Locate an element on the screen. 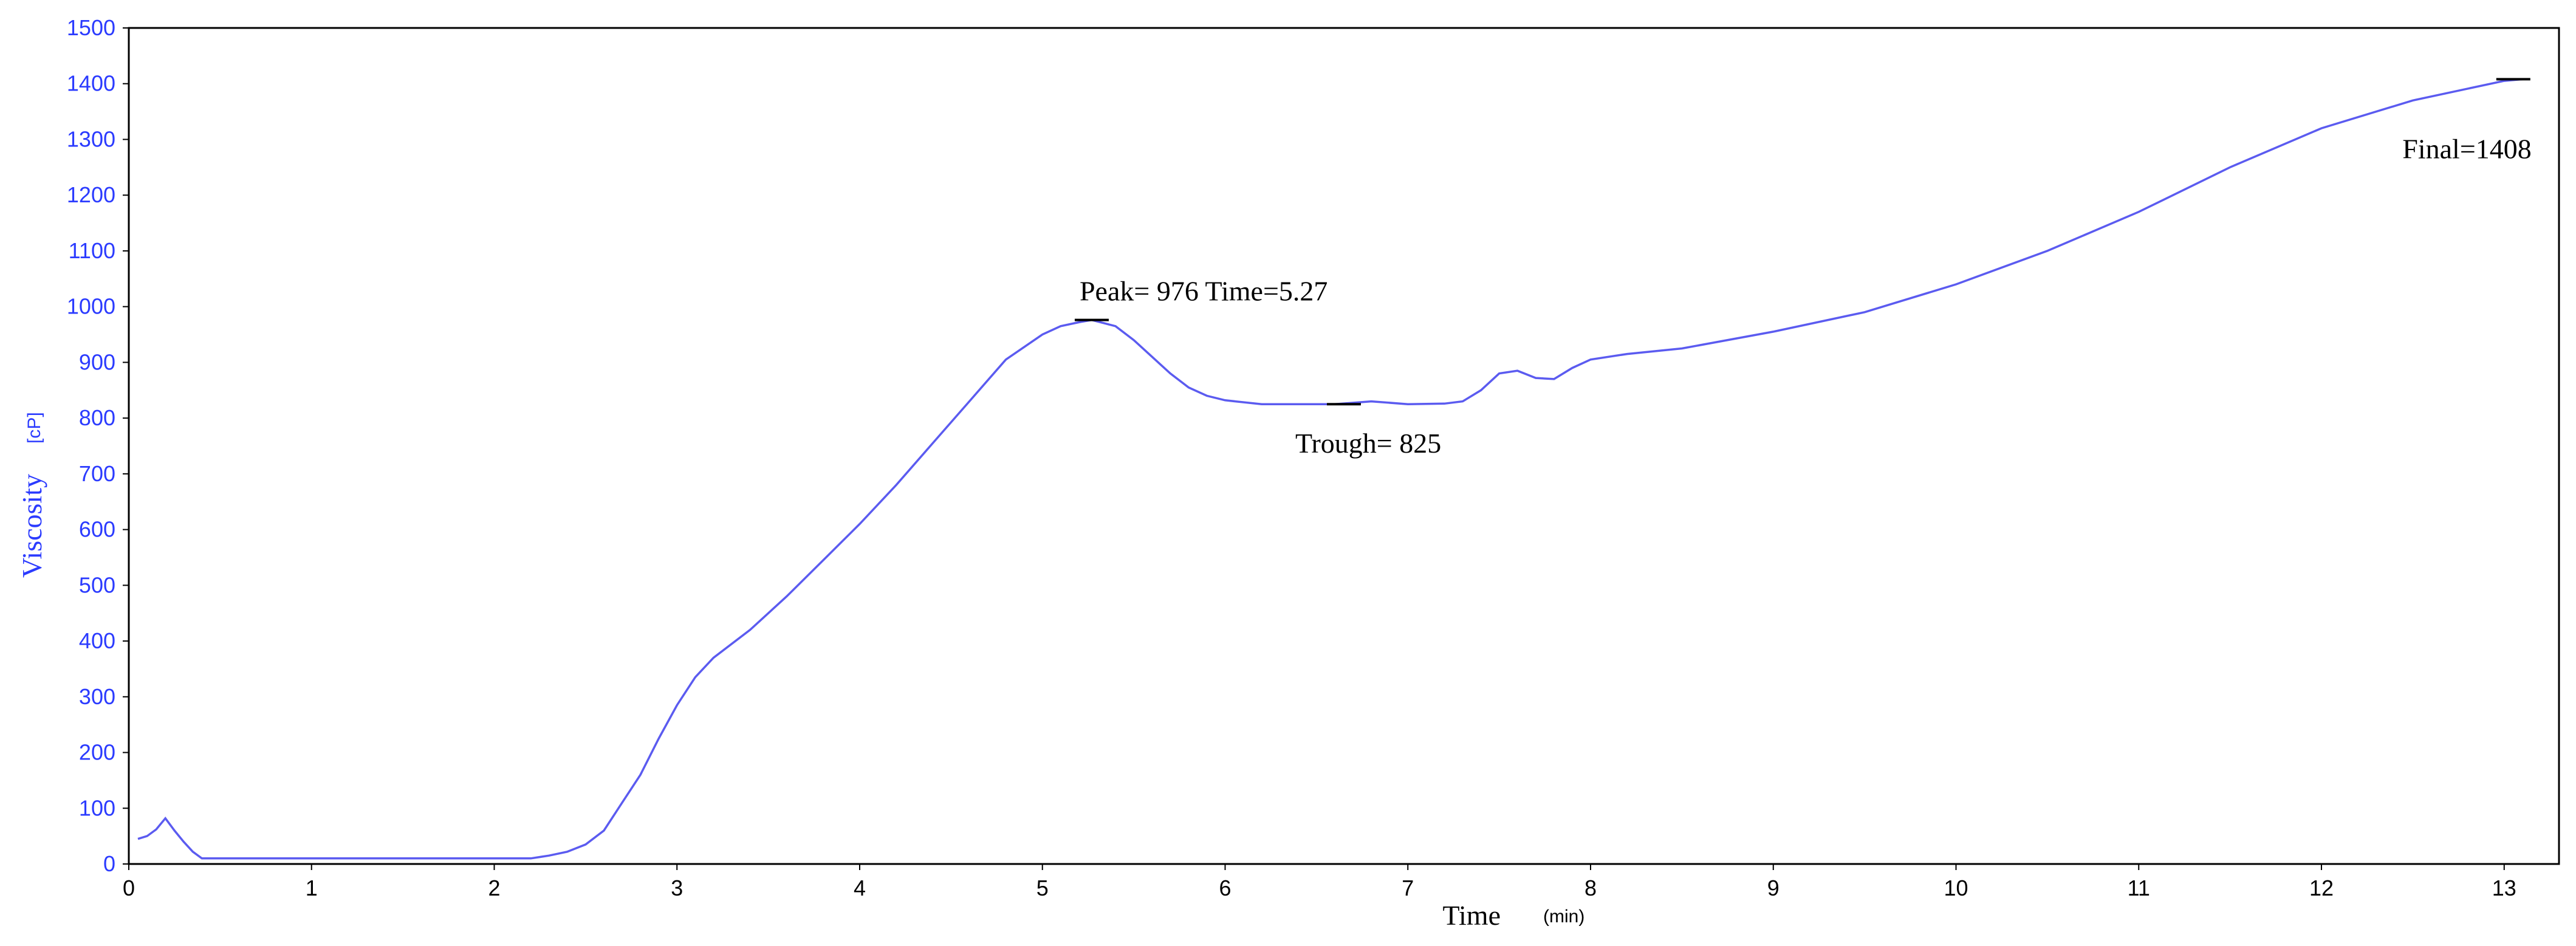 Image resolution: width=2576 pixels, height=946 pixels. x-tick-label: 8 is located at coordinates (1591, 888).